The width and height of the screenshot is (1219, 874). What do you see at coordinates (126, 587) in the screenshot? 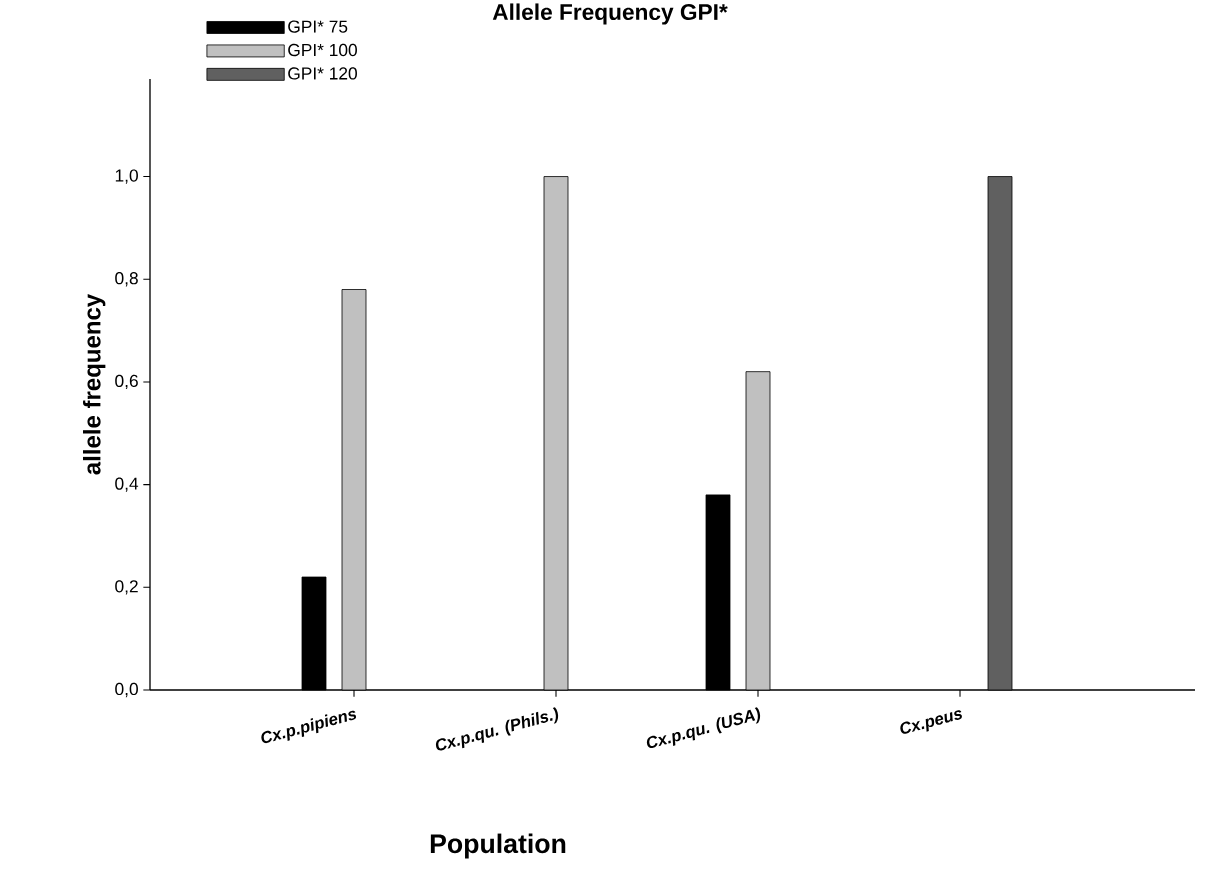
I see `y-tick-label: 0,2` at bounding box center [126, 587].